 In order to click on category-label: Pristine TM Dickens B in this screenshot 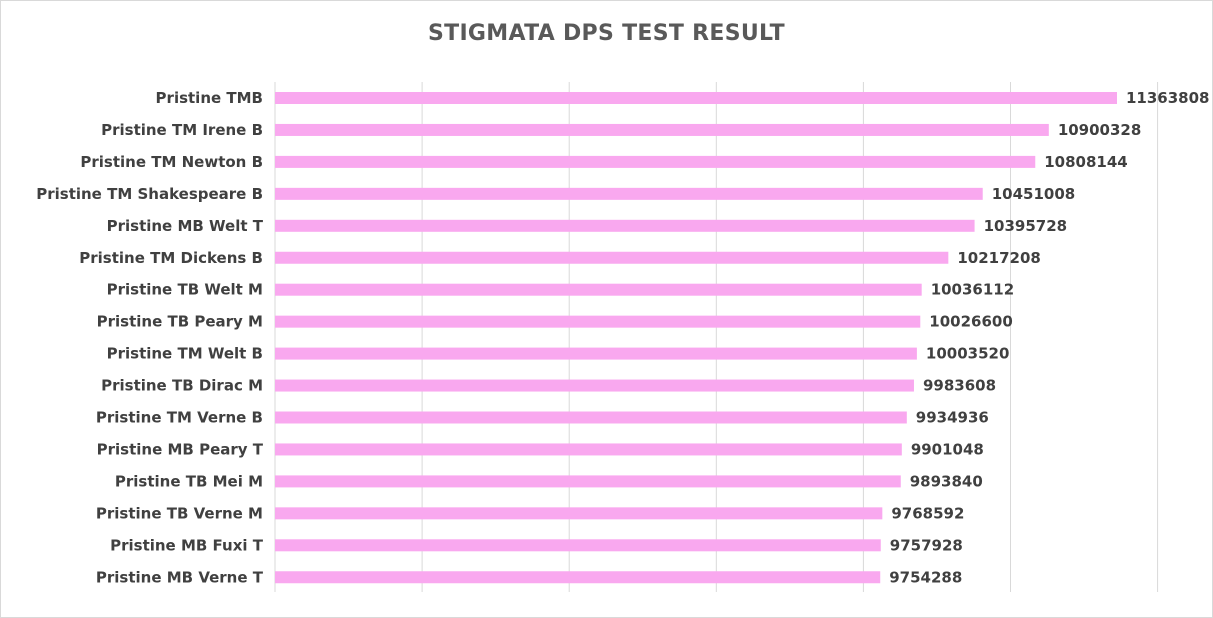, I will do `click(171, 258)`.